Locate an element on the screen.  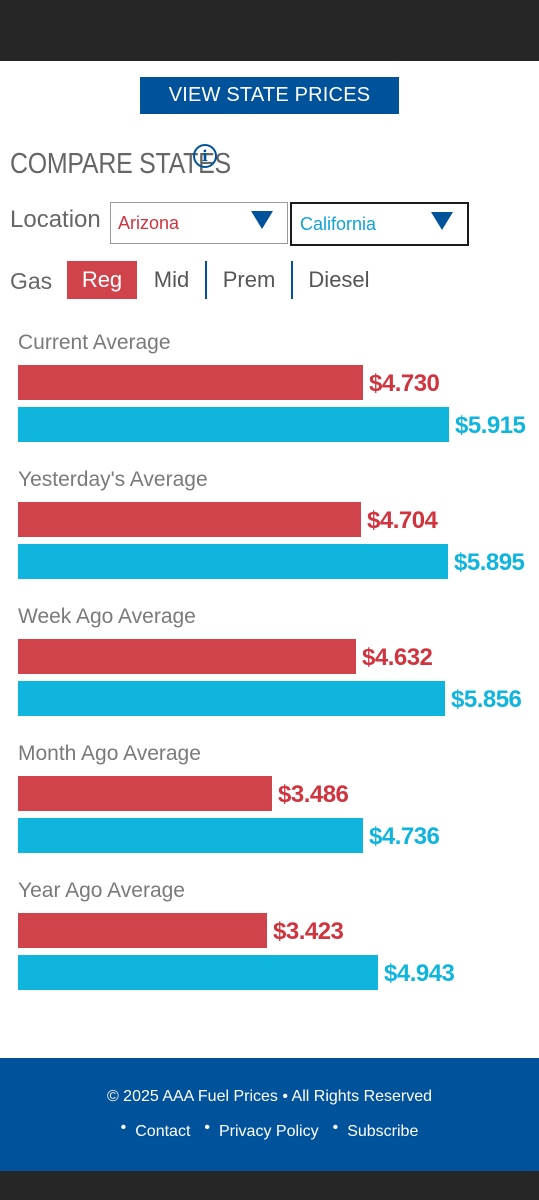
gas-tab-reg: Reg is located at coordinates (102, 280).